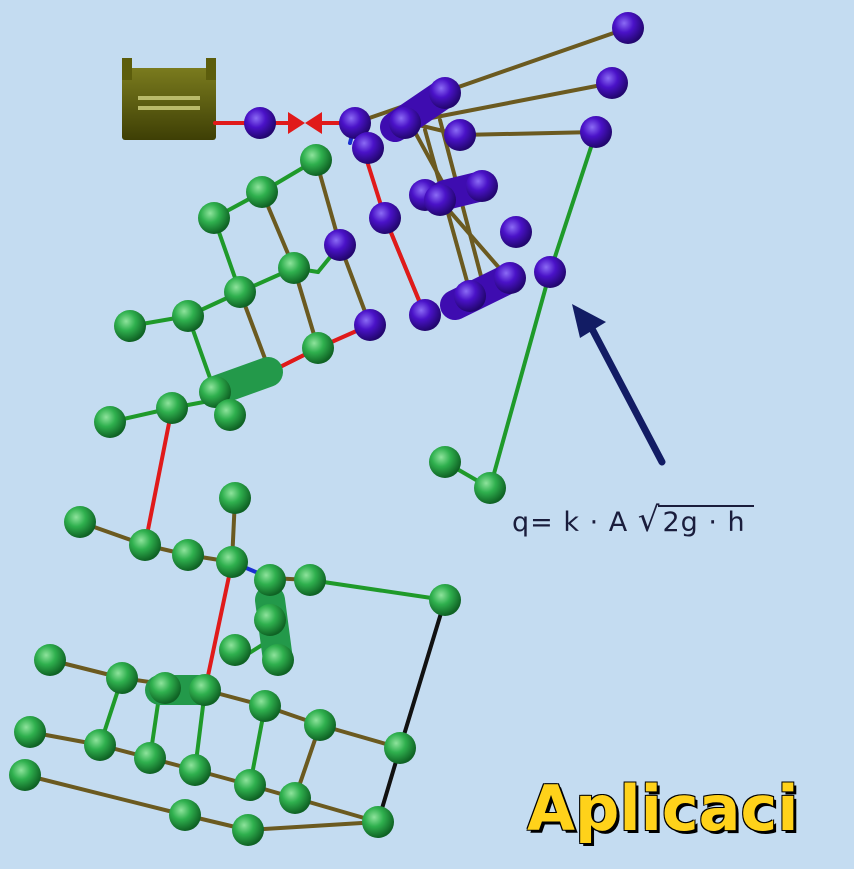 This screenshot has width=854, height=869. I want to click on discharge-formula: q= k · A √2g · h, so click(633, 520).